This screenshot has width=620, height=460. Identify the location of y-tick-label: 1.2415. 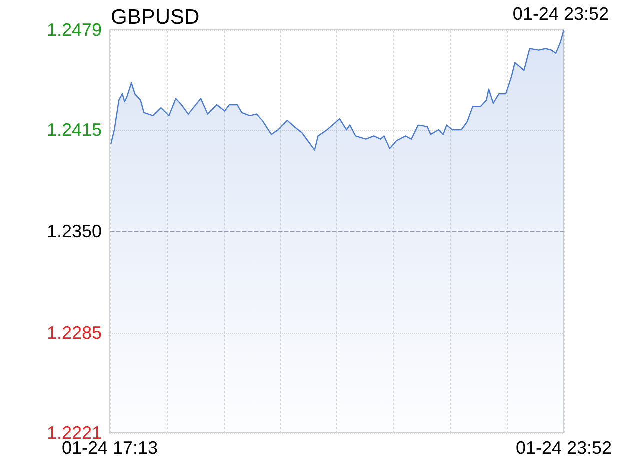
(74, 130).